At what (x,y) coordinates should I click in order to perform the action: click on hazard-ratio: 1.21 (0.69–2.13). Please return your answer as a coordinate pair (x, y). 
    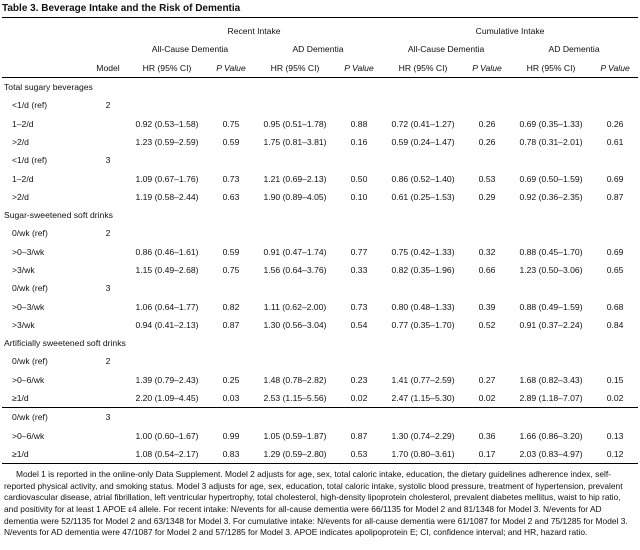
    Looking at the image, I should click on (295, 178).